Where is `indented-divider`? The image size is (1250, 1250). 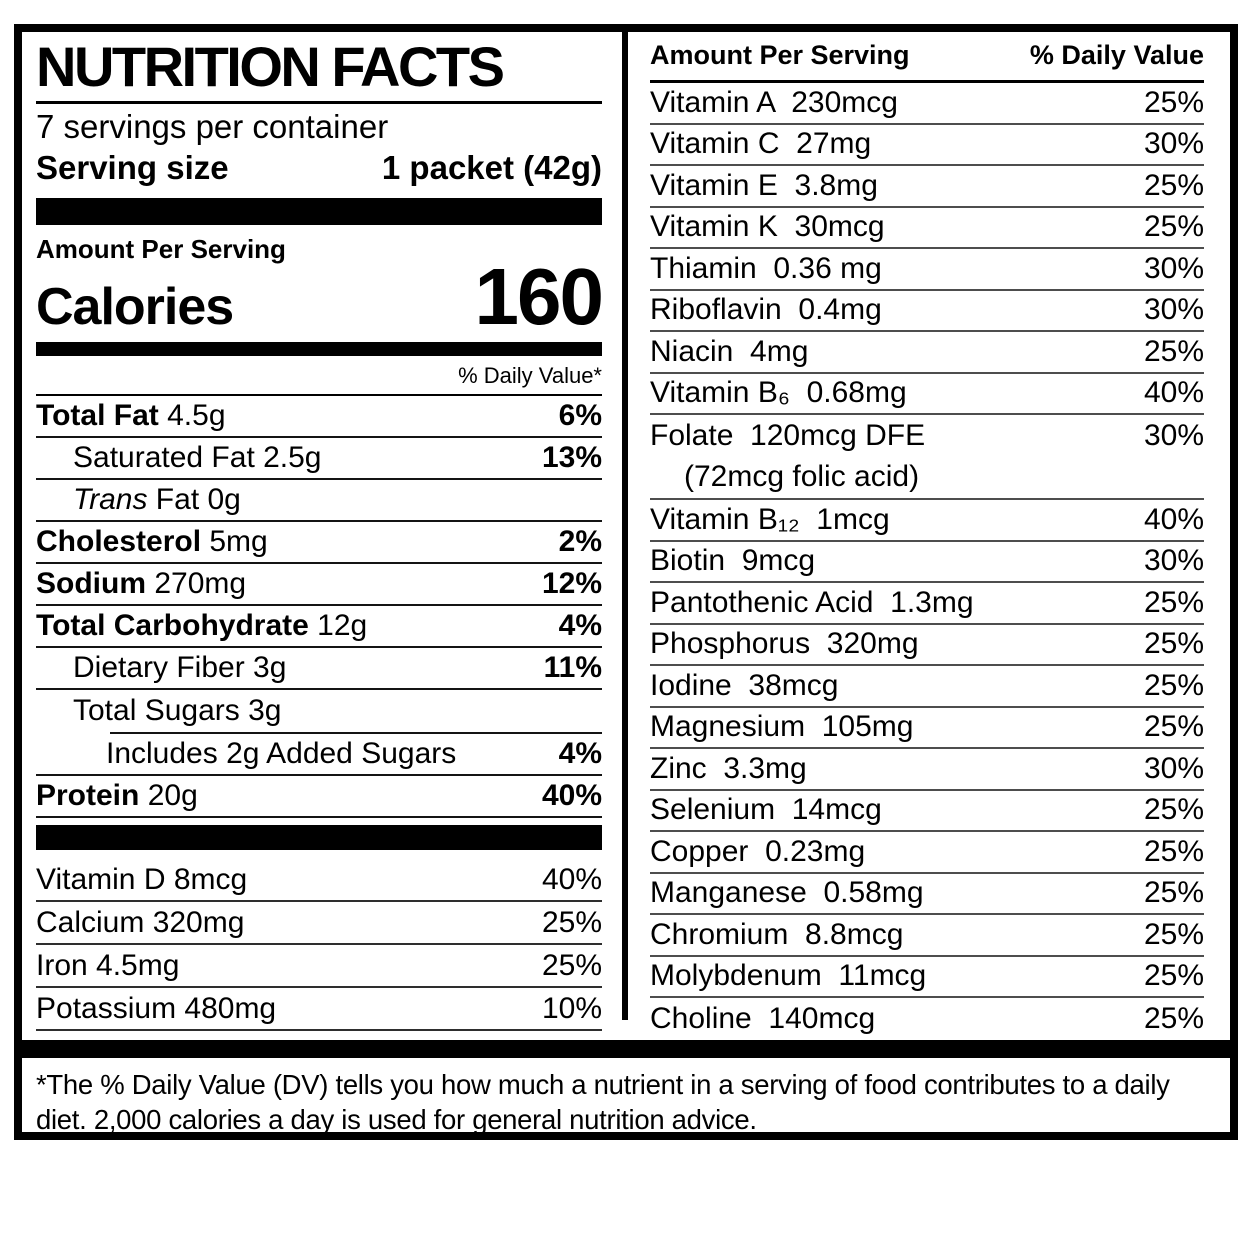
indented-divider is located at coordinates (356, 733).